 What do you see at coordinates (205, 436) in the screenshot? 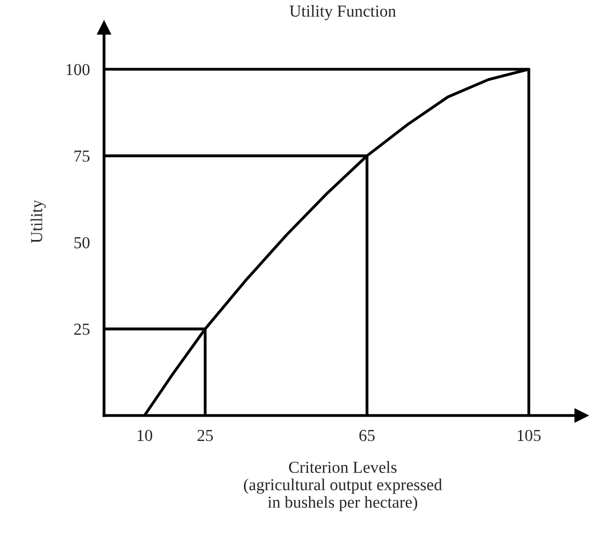
I see `x-tick-label: 25` at bounding box center [205, 436].